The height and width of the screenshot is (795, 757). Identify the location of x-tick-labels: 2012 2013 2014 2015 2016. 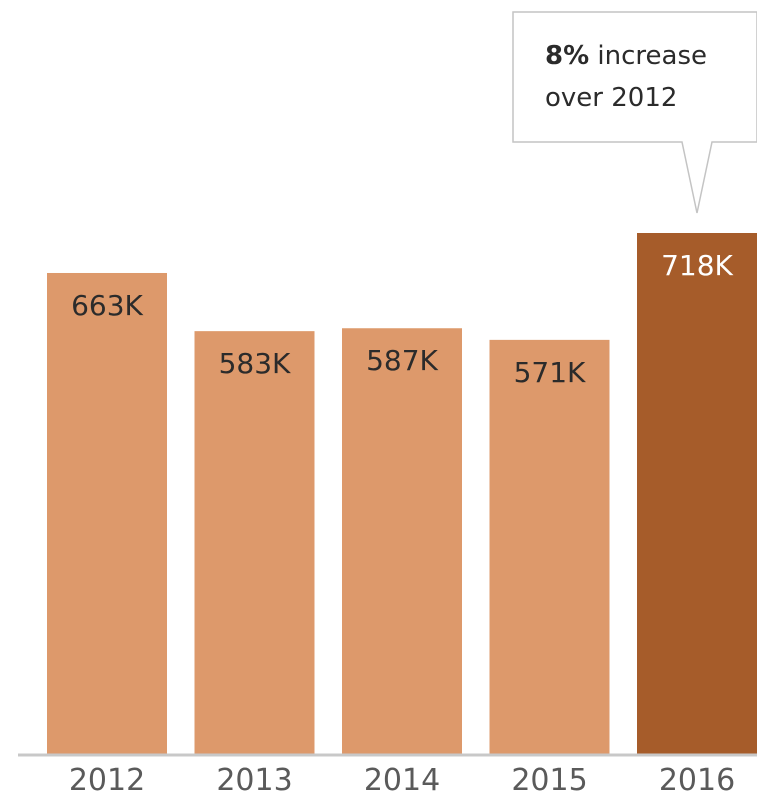
(402, 779).